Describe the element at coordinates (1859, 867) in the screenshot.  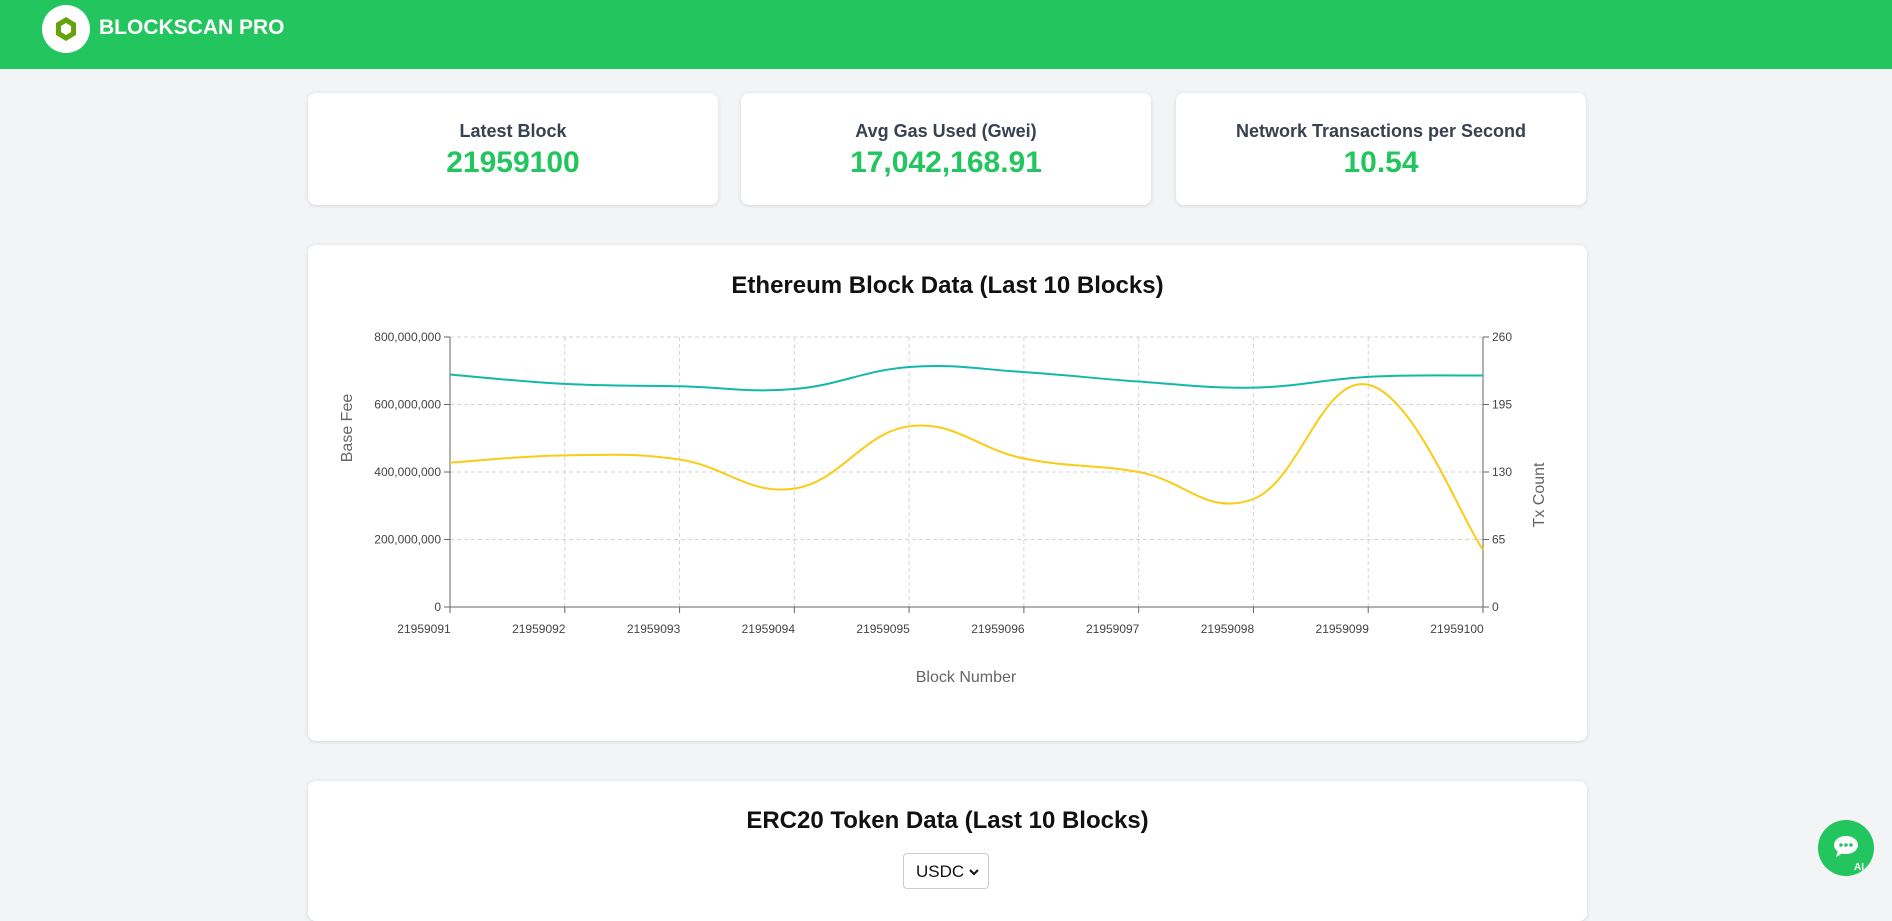
I see `svg-text: AI` at that location.